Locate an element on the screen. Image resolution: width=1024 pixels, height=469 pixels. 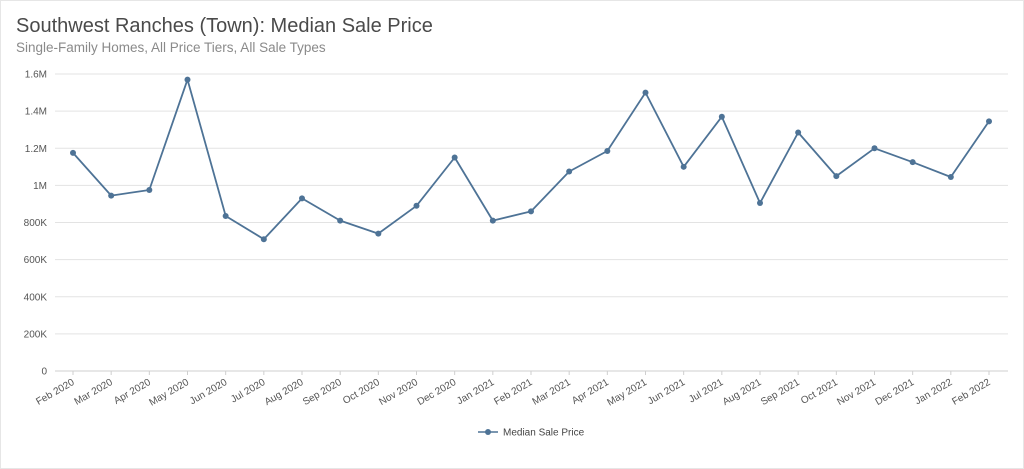
y-tick-label: 200K is located at coordinates (36, 334).